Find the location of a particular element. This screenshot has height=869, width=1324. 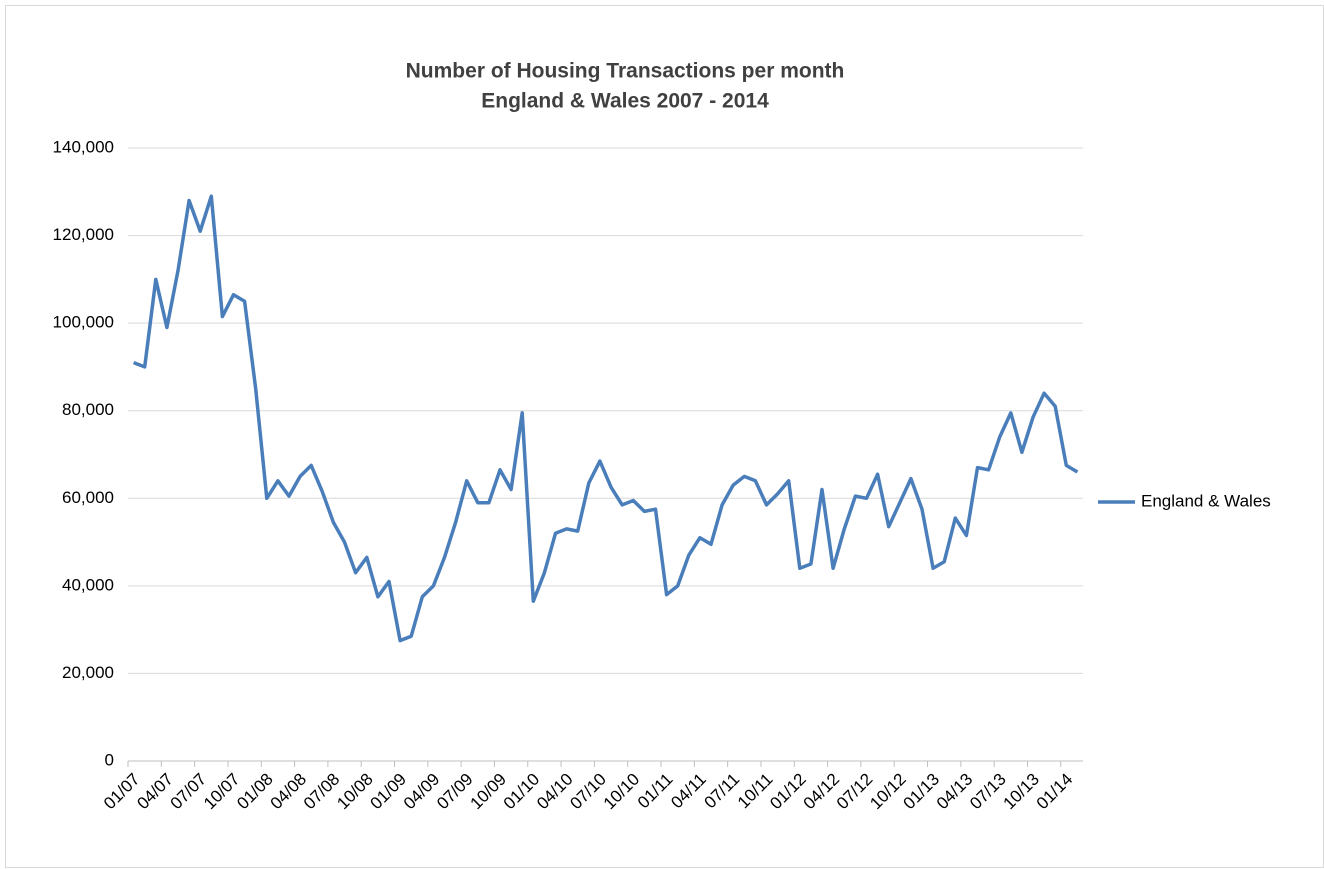

y-tick-label: 0 is located at coordinates (109, 759).